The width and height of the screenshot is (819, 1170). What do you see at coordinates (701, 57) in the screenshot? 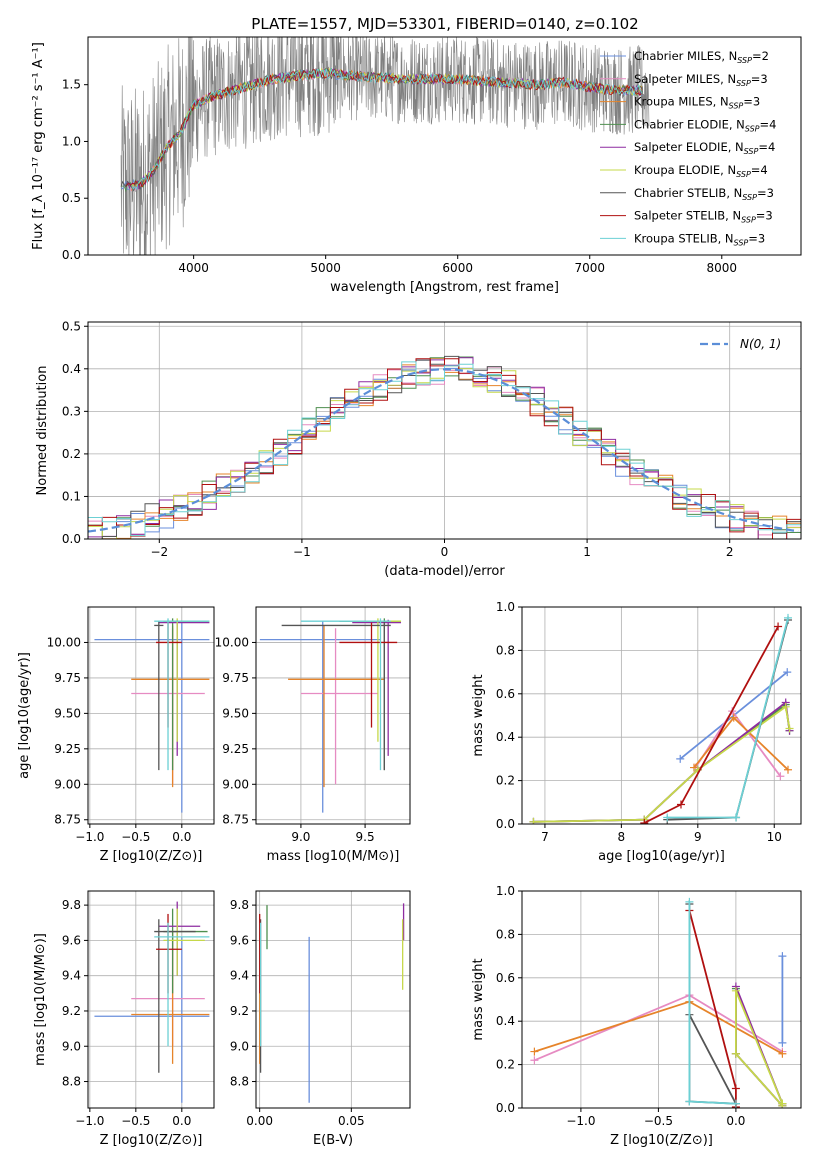
I see `legend-label-chabrier-miles: Chabrier MILES, NSSP=2` at bounding box center [701, 57].